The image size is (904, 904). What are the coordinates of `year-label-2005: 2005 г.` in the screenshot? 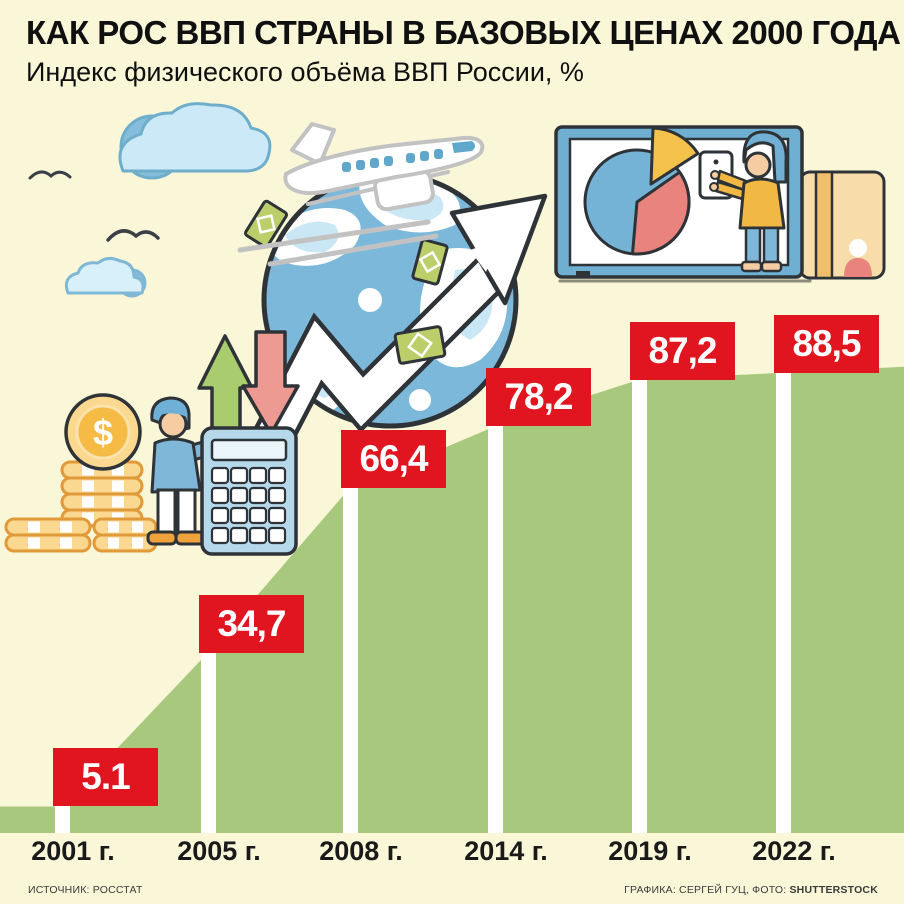 It's located at (219, 851).